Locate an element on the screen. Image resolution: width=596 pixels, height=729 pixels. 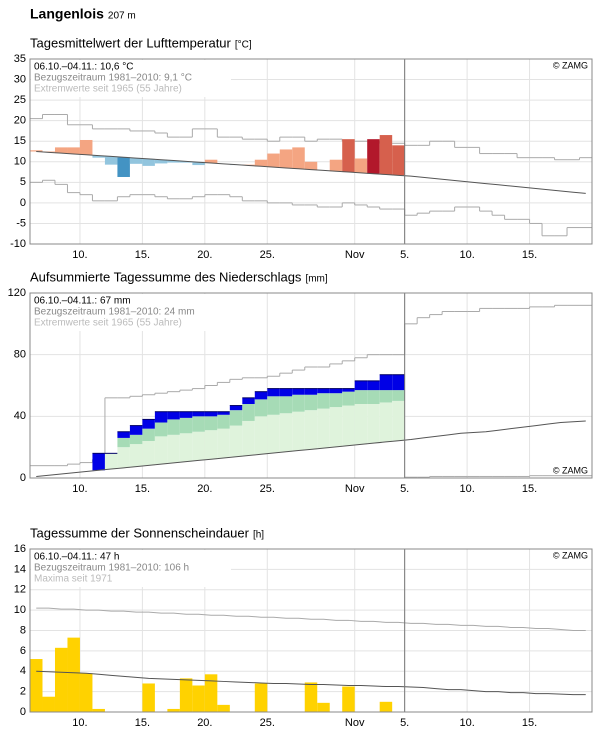
period-summary: 06.10.–04.11.: 67 mm is located at coordinates (82, 301).